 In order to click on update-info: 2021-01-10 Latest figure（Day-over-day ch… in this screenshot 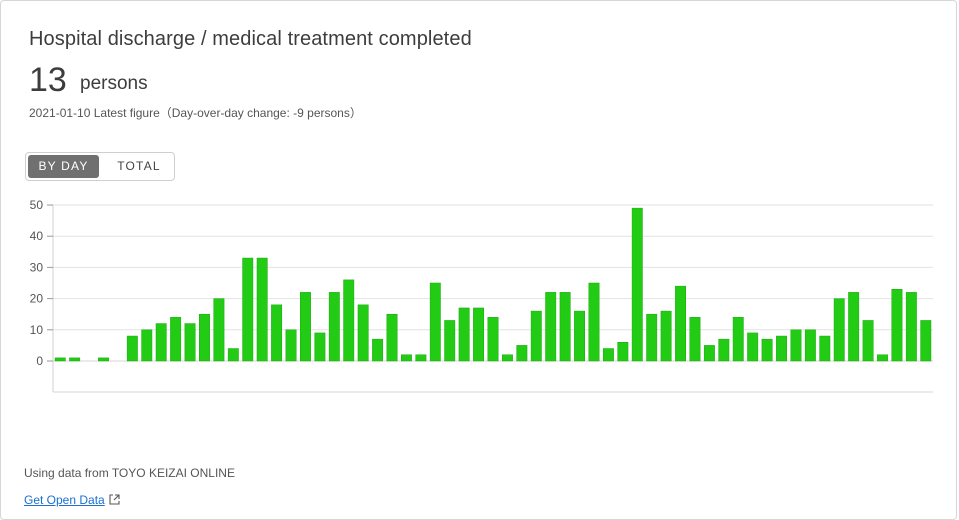, I will do `click(195, 113)`.